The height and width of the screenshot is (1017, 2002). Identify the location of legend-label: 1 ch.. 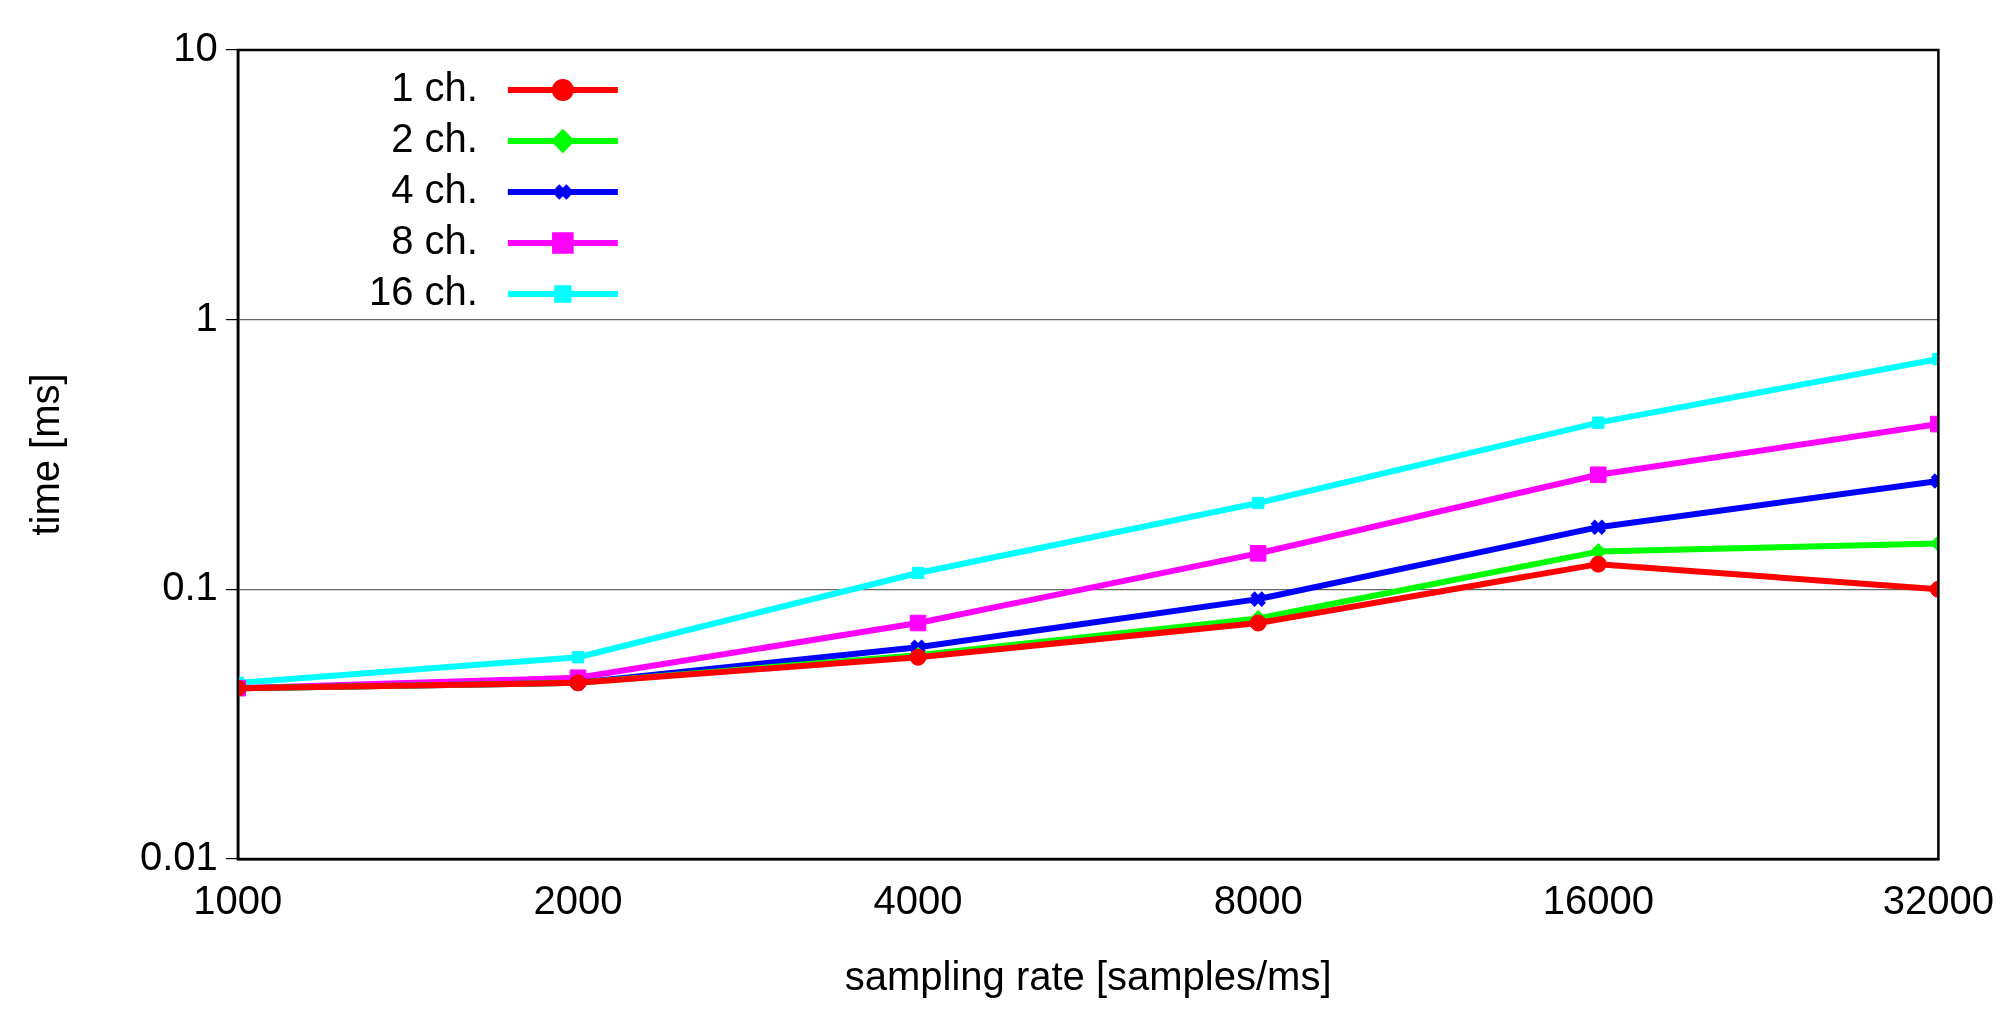
(434, 87).